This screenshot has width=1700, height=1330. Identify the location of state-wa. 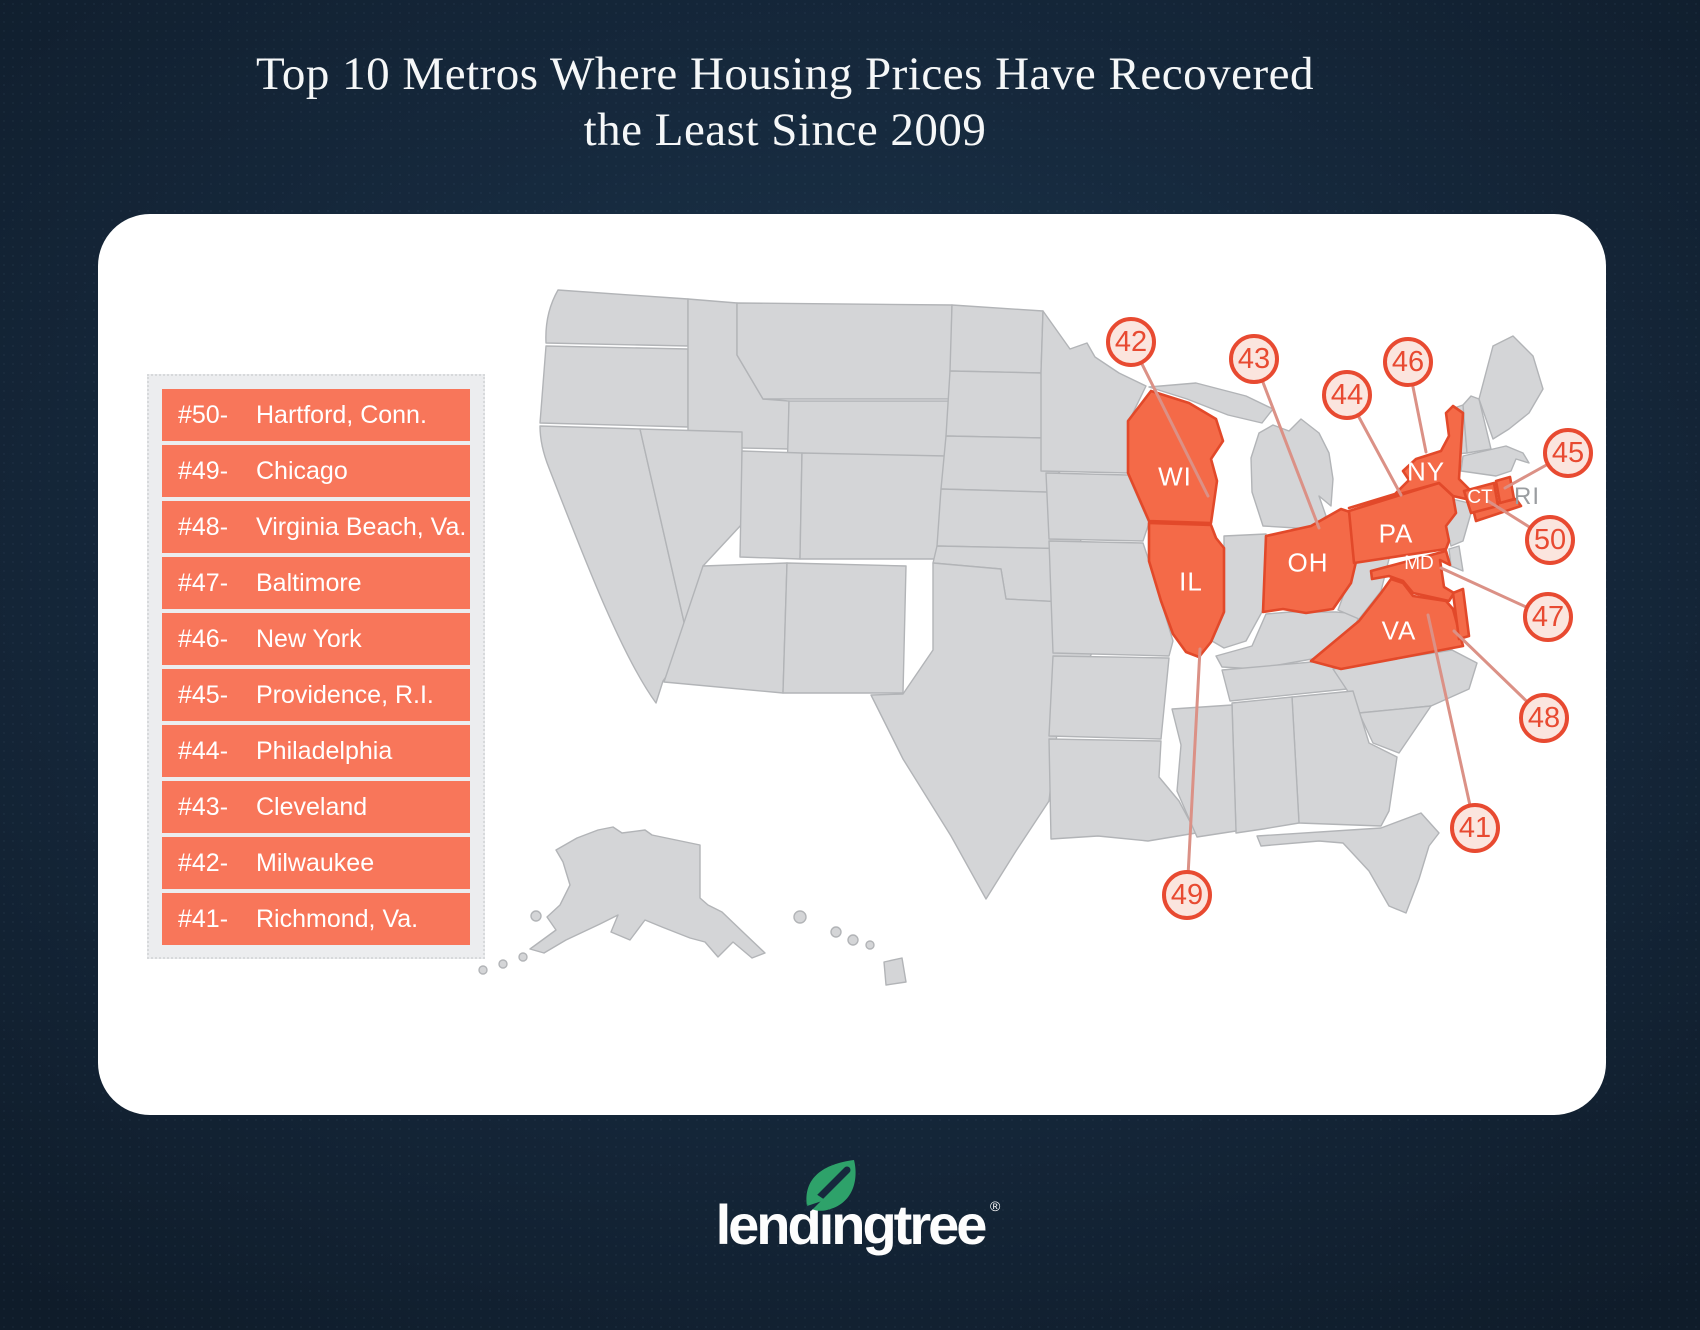
(617, 318).